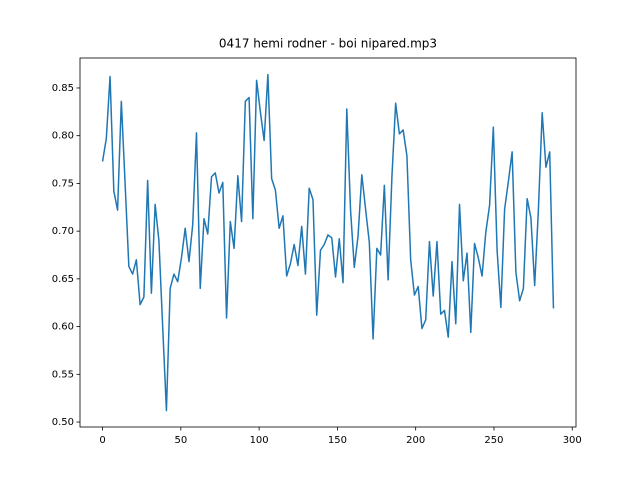 This screenshot has width=640, height=480. Describe the element at coordinates (572, 440) in the screenshot. I see `x-tick-label: 300` at that location.